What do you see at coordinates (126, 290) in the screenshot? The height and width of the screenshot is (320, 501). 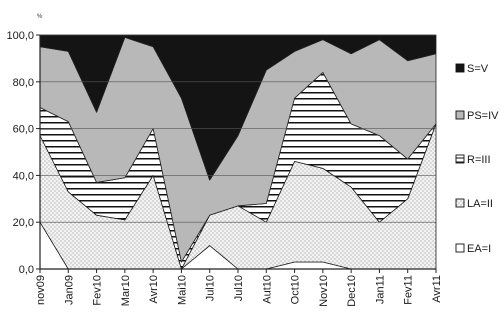 I see `x-tick-label: Mar10` at bounding box center [126, 290].